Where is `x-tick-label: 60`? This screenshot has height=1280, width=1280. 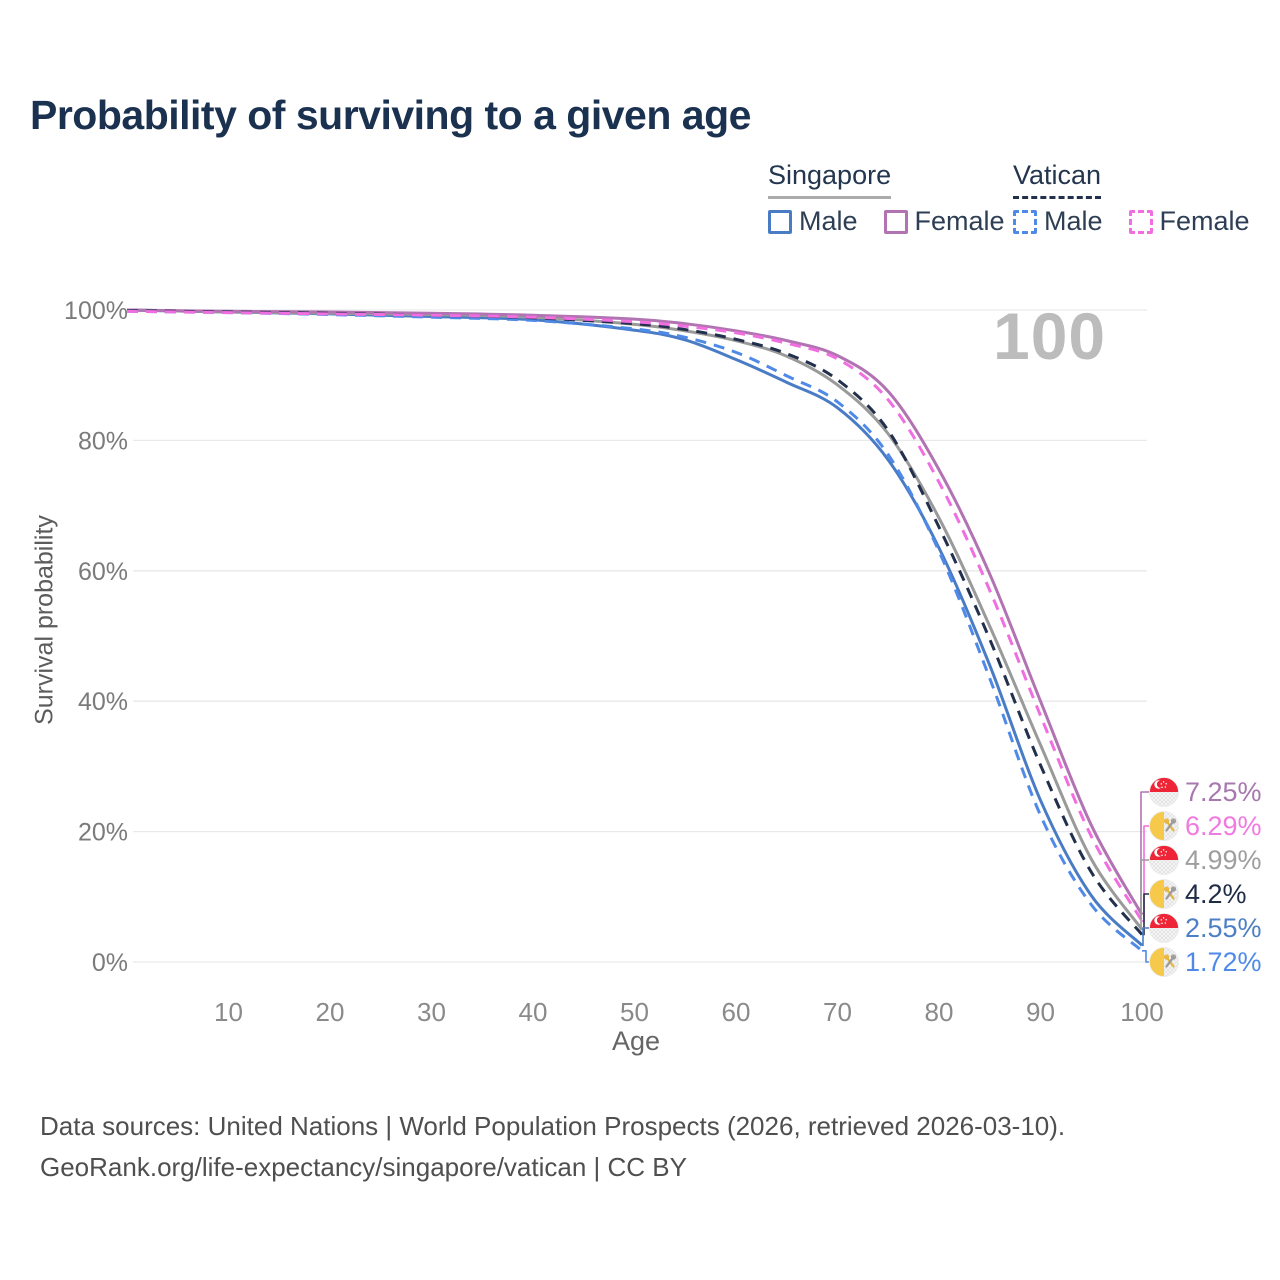
x-tick-label: 60 is located at coordinates (736, 1012).